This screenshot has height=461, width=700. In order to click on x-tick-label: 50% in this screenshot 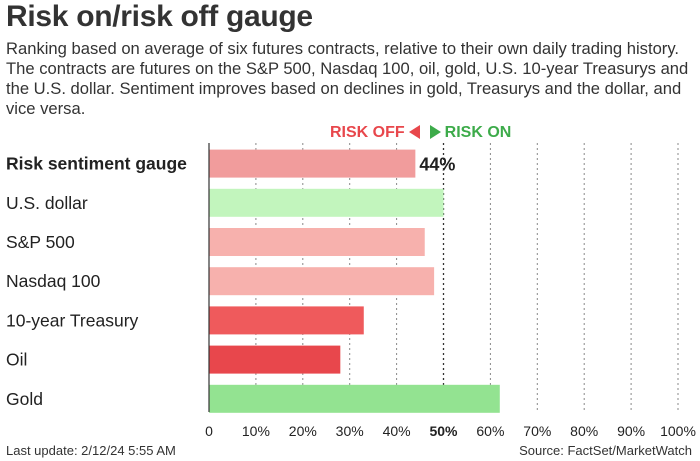, I will do `click(443, 431)`.